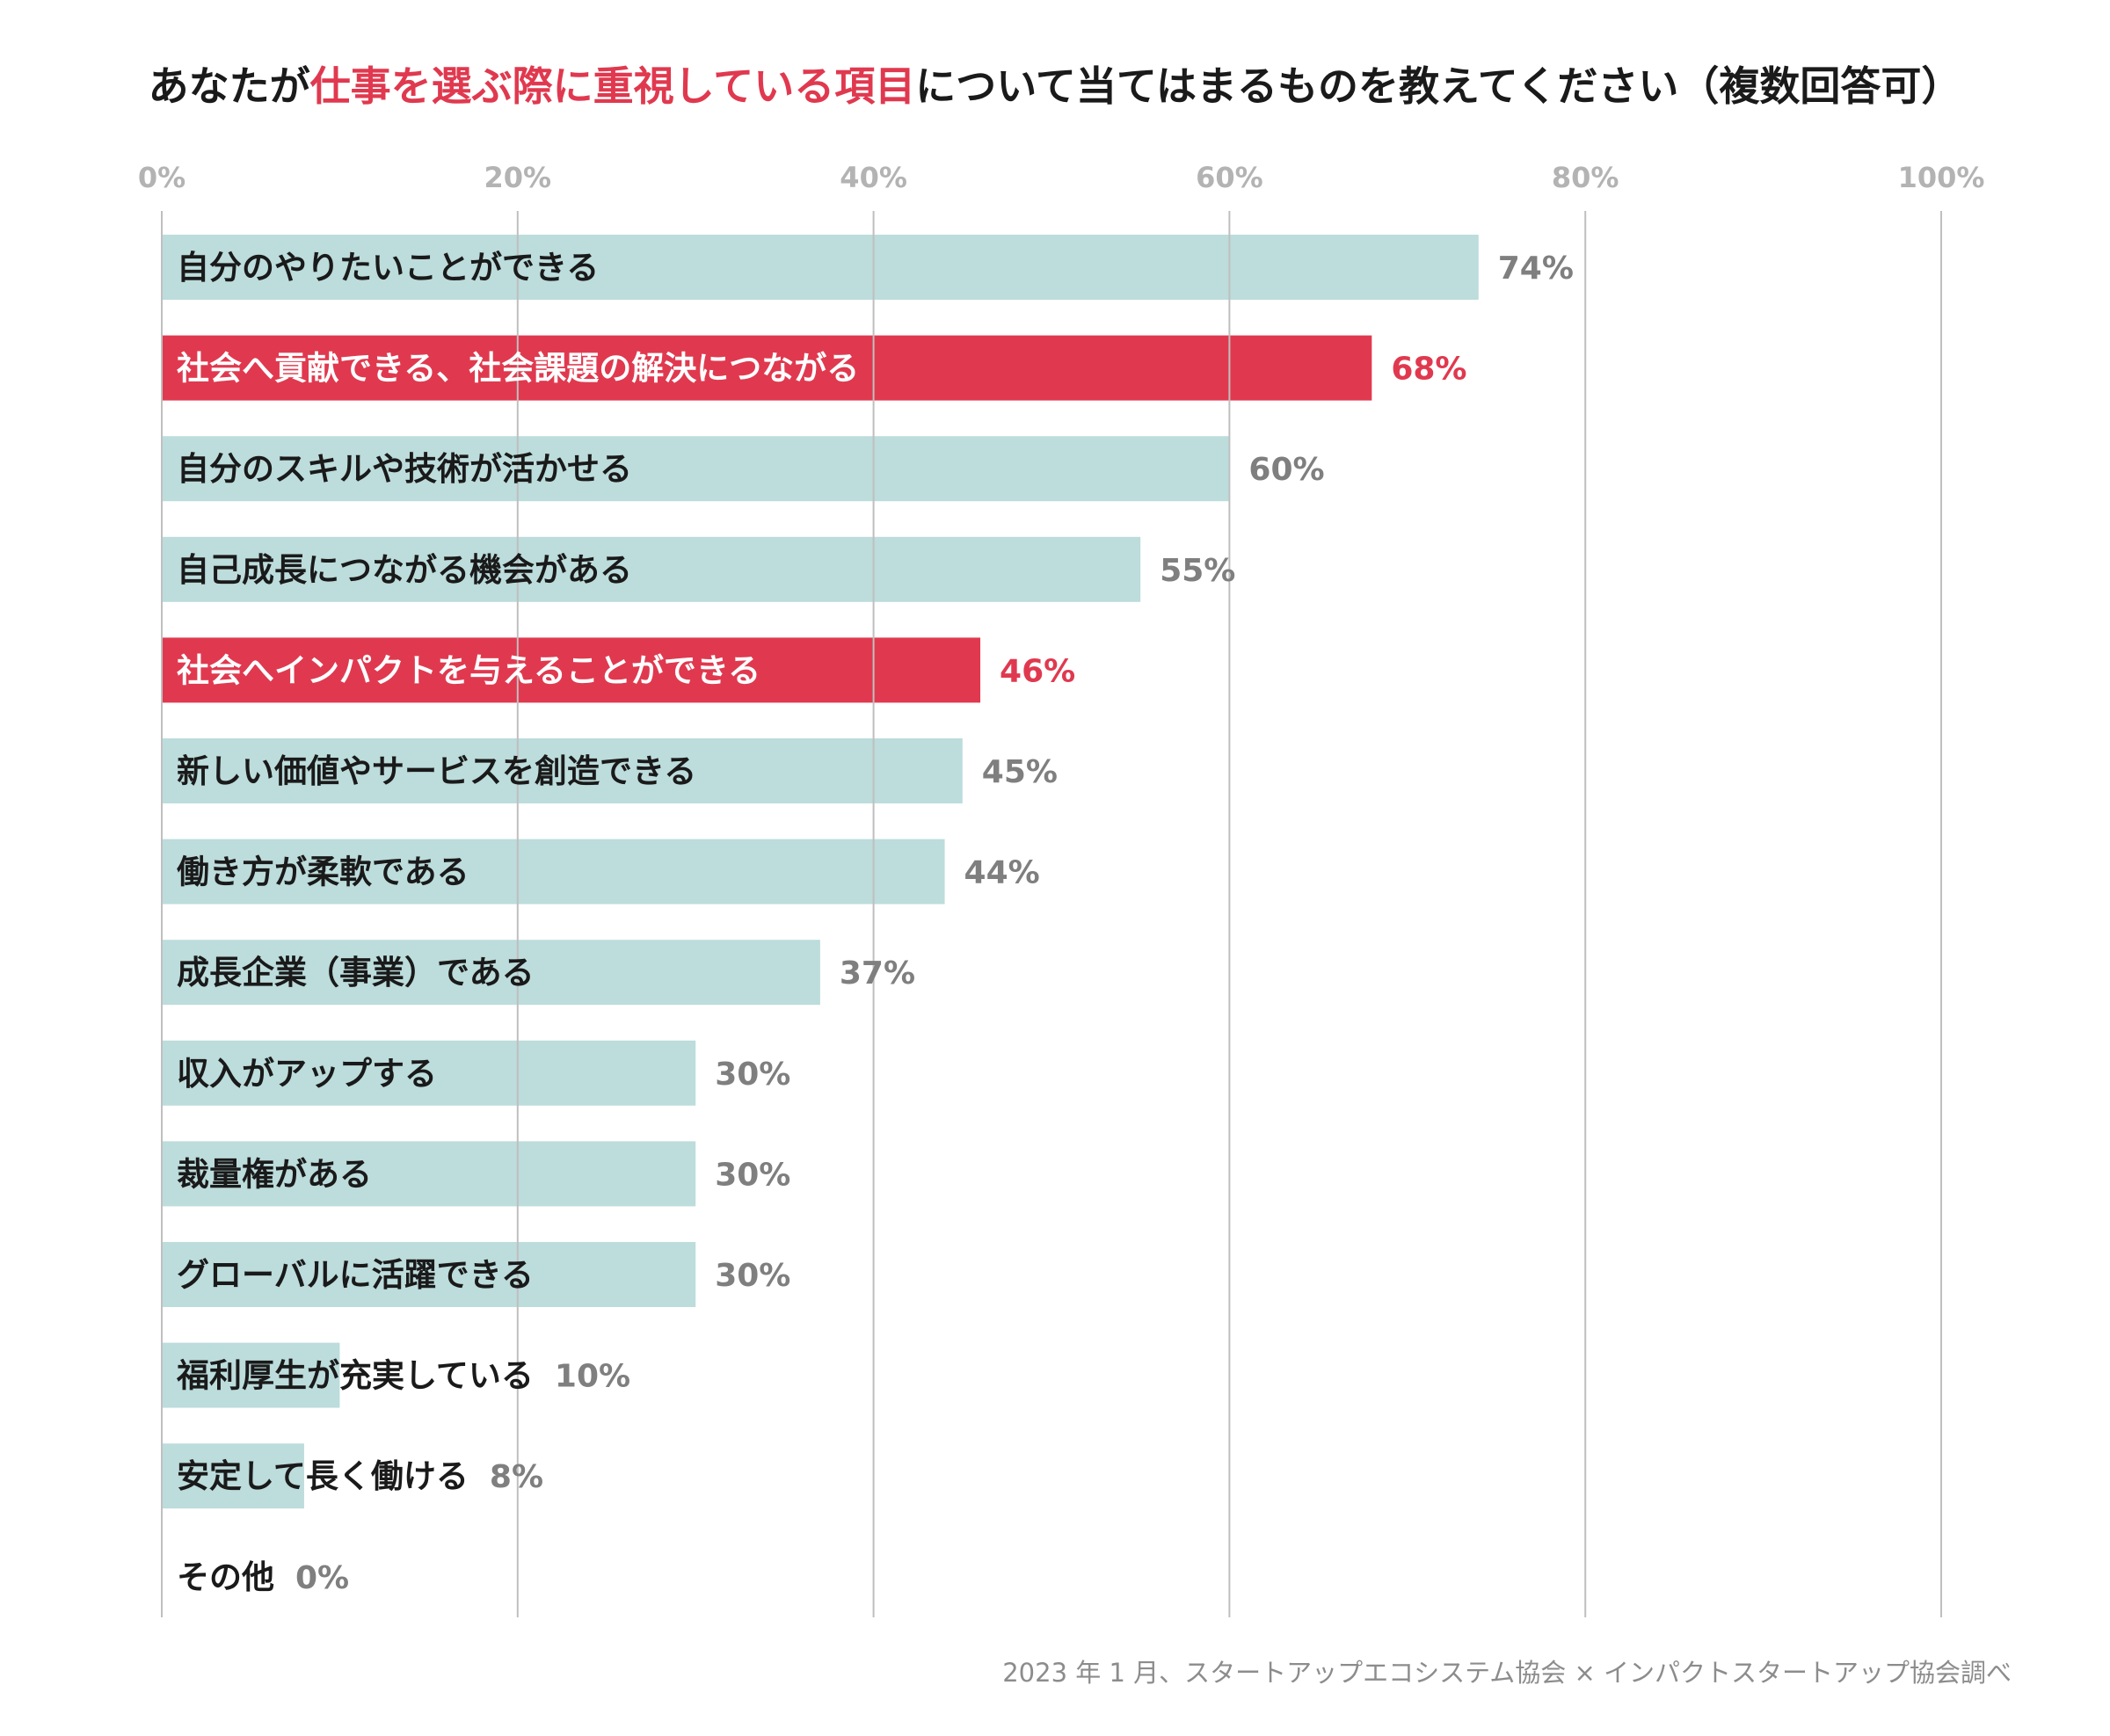 The width and height of the screenshot is (2110, 1736). What do you see at coordinates (592, 1377) in the screenshot?
I see `value-label-12: 10%` at bounding box center [592, 1377].